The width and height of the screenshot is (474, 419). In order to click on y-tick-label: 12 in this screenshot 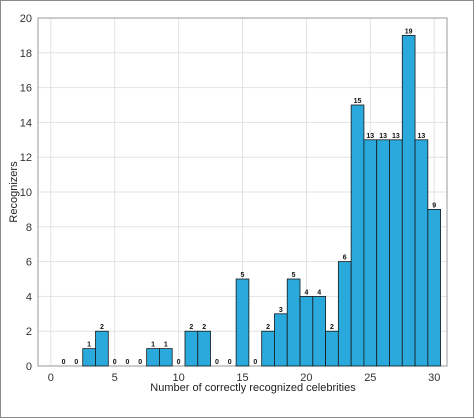, I will do `click(26, 158)`.